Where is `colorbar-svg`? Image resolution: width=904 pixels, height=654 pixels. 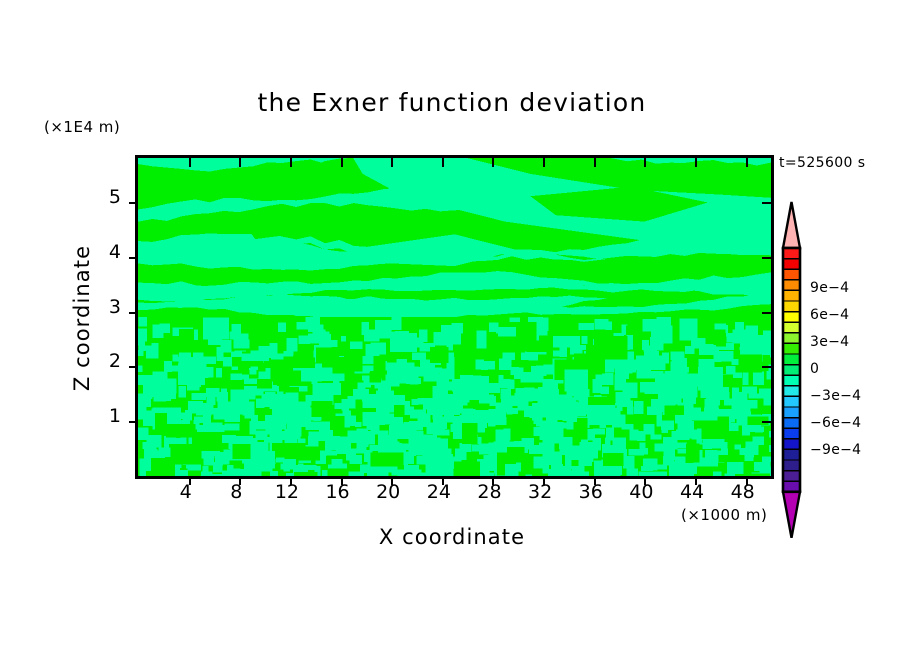 colorbar-svg is located at coordinates (791, 370).